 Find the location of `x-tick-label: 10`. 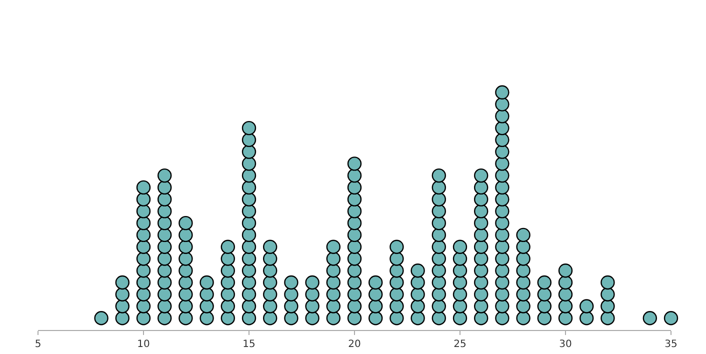

x-tick-label: 10 is located at coordinates (143, 344).